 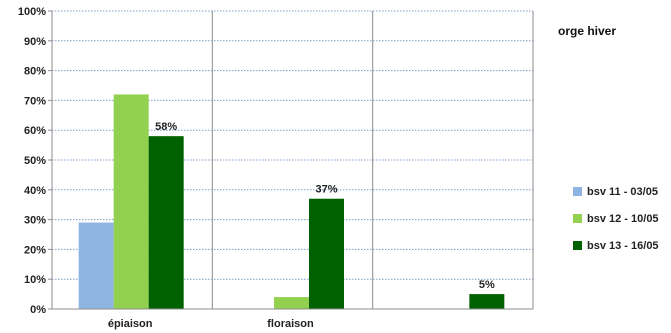 What do you see at coordinates (38, 310) in the screenshot?
I see `y-tick-label: 0%` at bounding box center [38, 310].